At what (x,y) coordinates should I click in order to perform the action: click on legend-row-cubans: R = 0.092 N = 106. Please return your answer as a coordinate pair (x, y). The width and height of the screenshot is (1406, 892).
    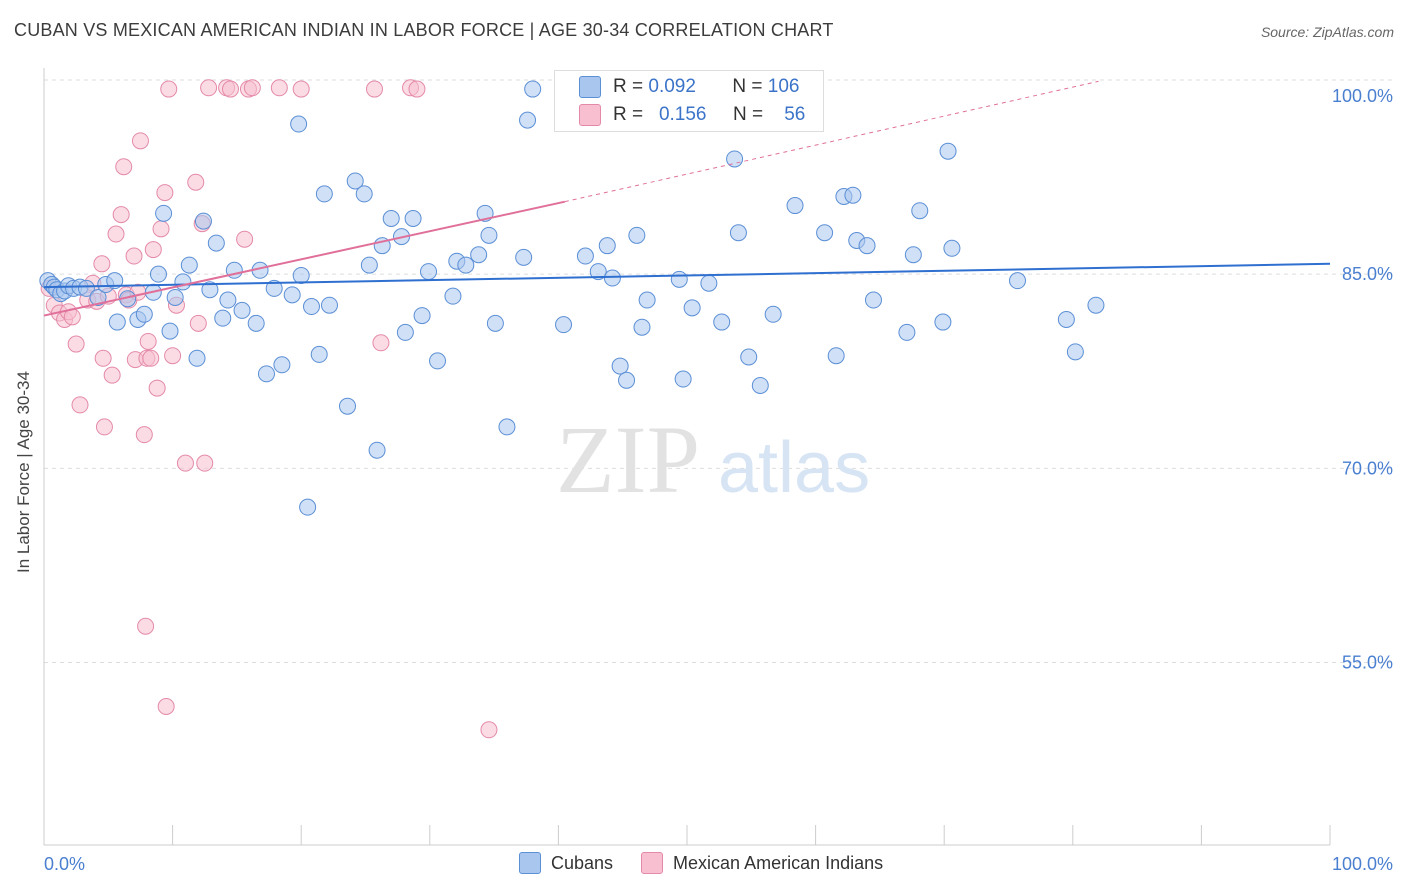
    Looking at the image, I should click on (689, 87).